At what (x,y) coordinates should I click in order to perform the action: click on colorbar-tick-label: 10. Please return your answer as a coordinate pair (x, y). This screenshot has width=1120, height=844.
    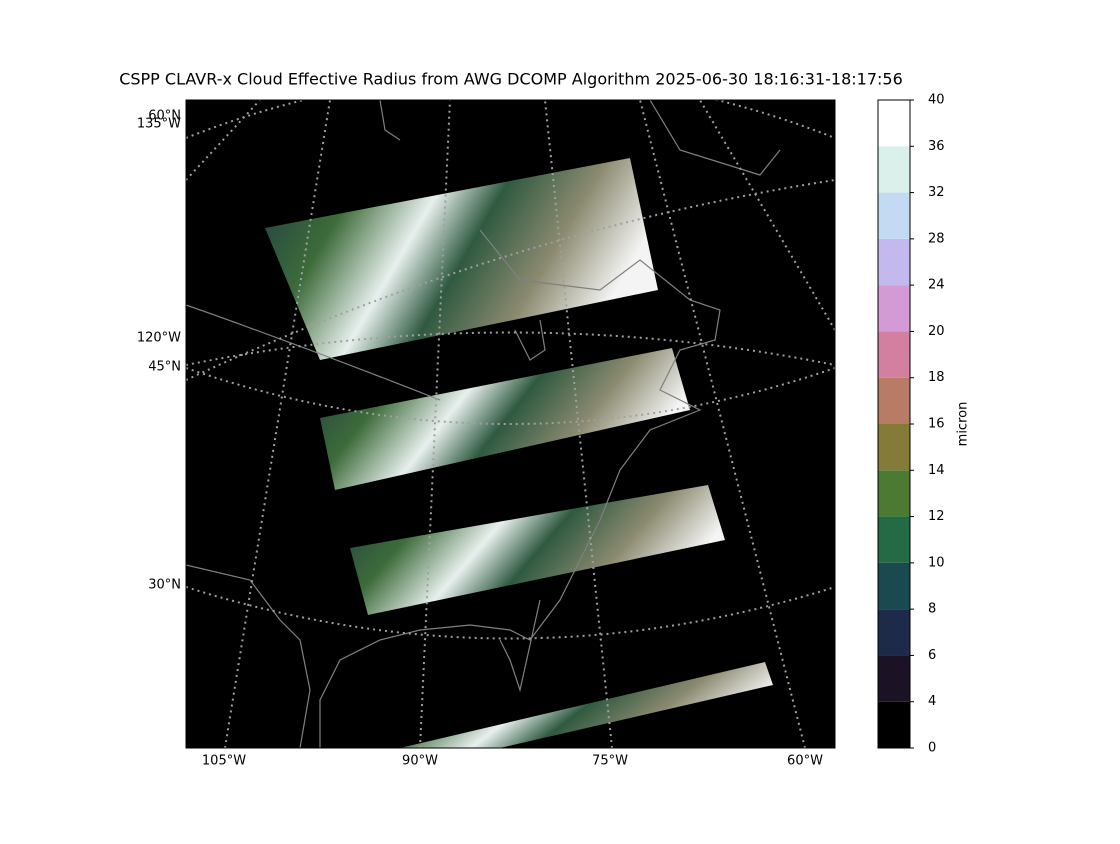
    Looking at the image, I should click on (936, 562).